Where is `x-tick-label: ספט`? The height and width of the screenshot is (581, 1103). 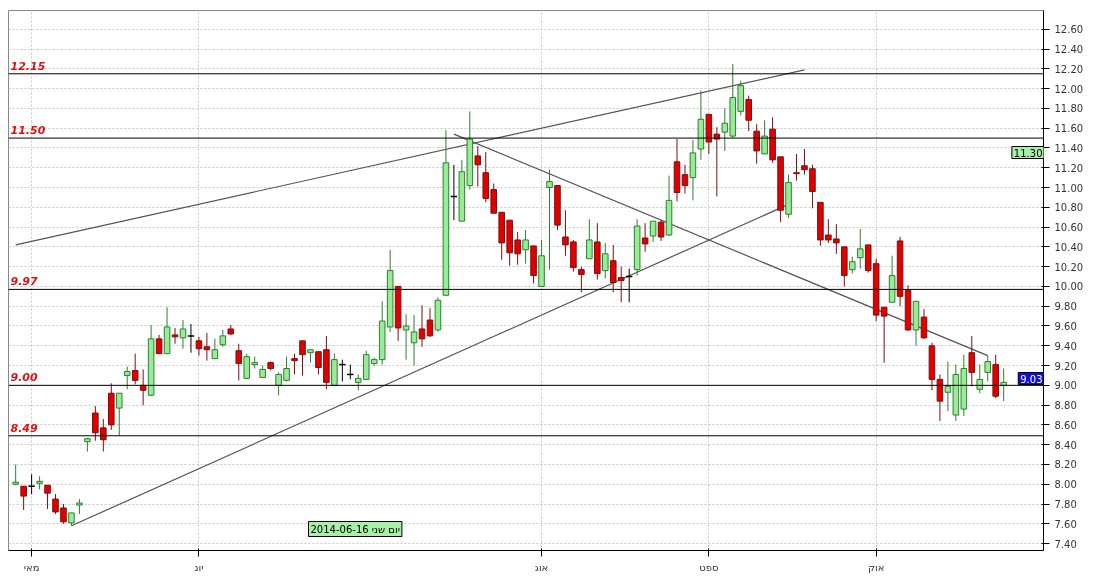
x-tick-label: ספט is located at coordinates (709, 567).